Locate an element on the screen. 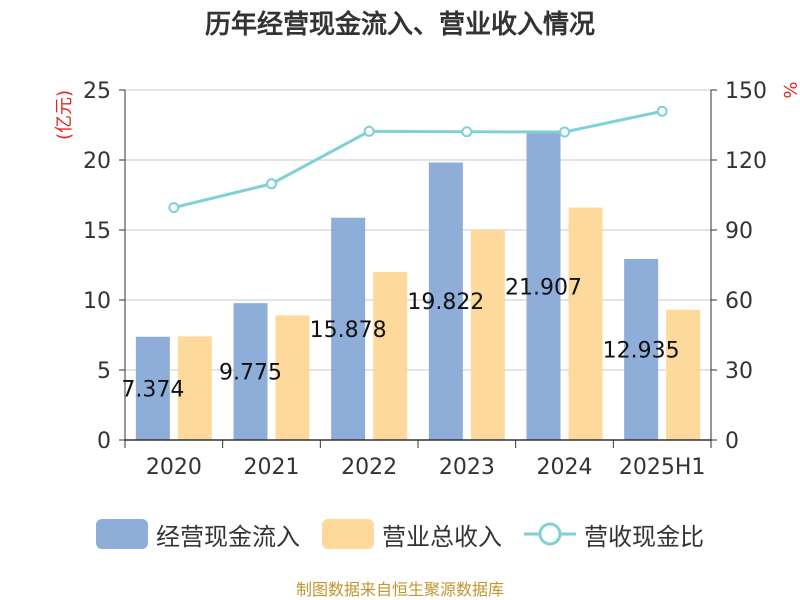  y2-tick-label: 60 is located at coordinates (739, 301).